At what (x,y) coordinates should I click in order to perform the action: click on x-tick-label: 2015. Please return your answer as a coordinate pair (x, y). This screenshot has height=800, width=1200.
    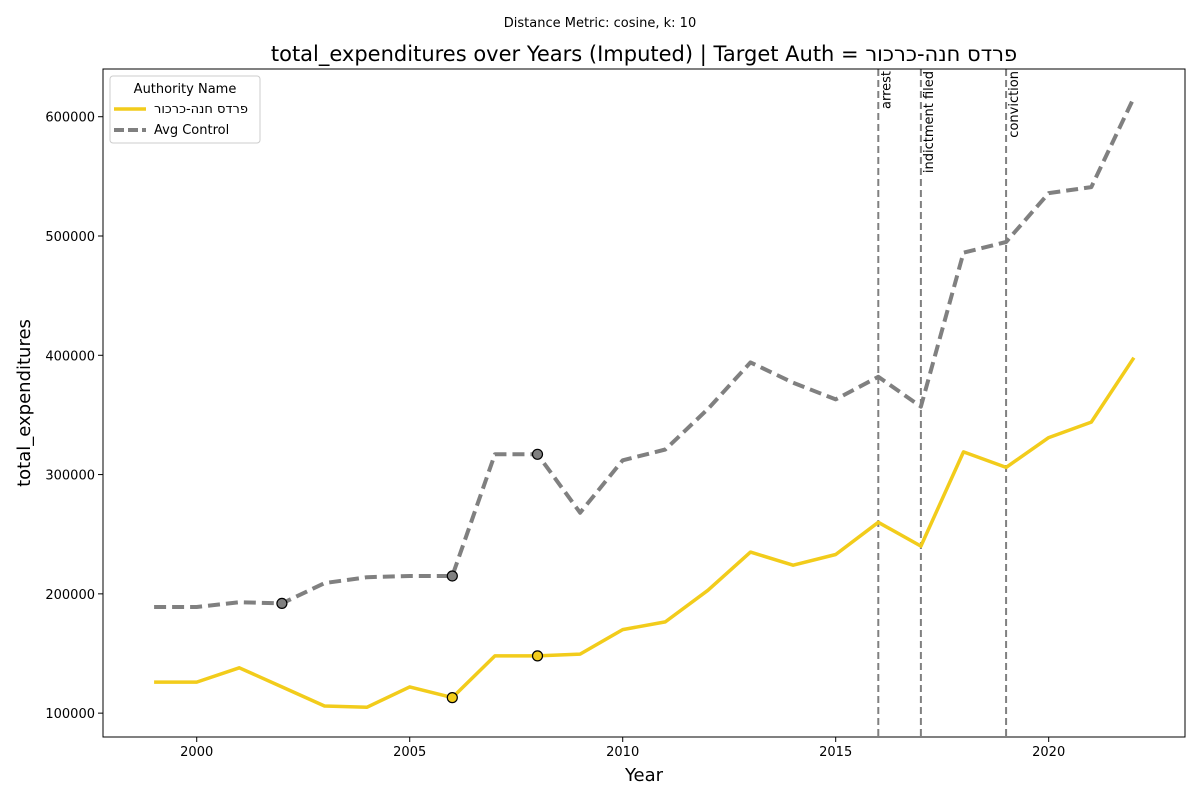
    Looking at the image, I should click on (835, 752).